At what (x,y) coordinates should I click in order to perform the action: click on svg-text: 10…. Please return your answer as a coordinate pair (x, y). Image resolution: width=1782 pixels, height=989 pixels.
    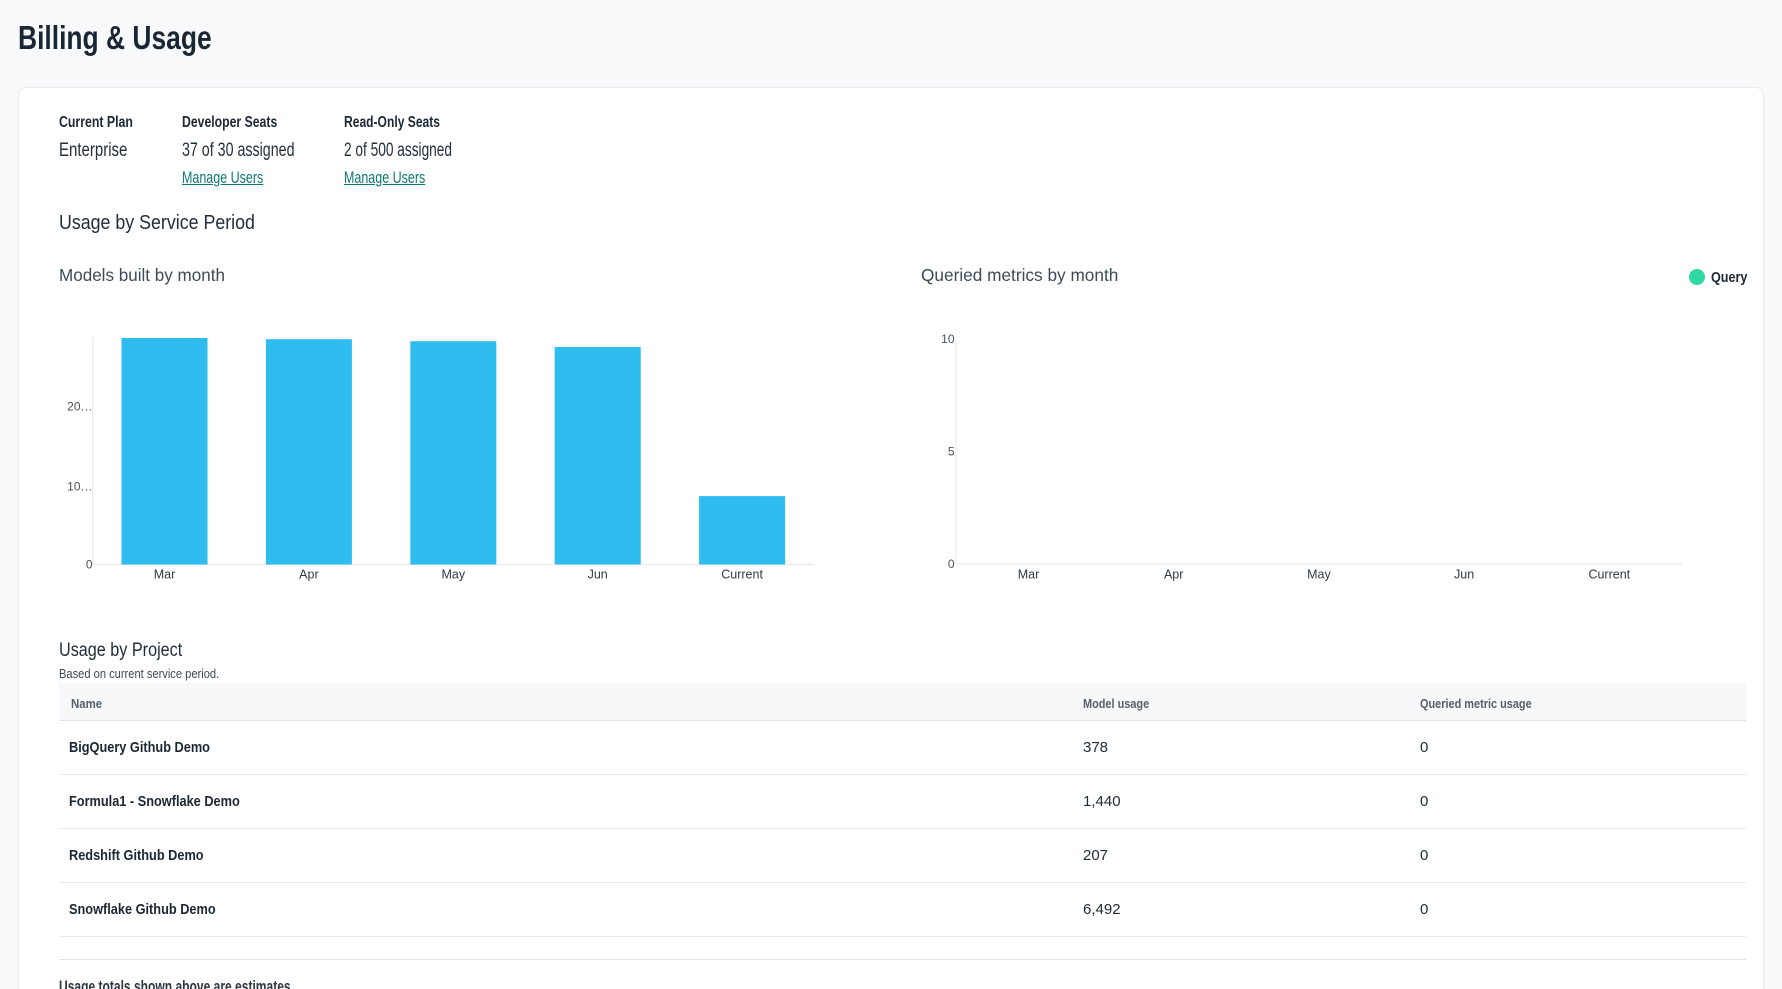
    Looking at the image, I should click on (79, 486).